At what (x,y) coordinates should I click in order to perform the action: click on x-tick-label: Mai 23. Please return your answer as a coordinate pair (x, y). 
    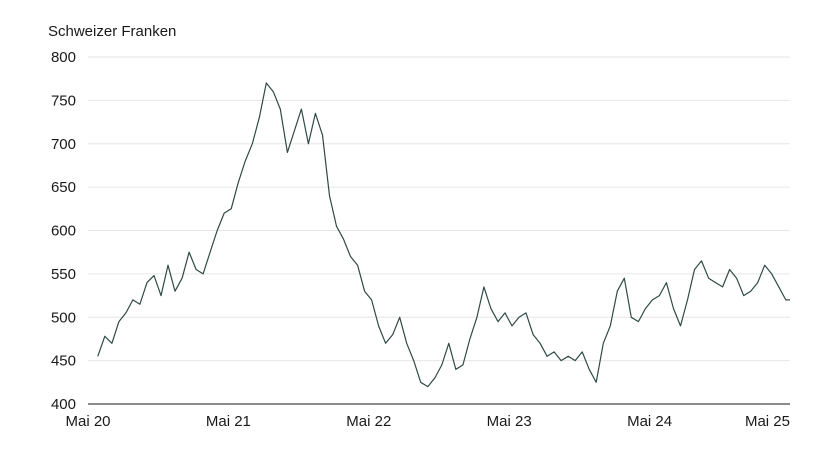
    Looking at the image, I should click on (509, 421).